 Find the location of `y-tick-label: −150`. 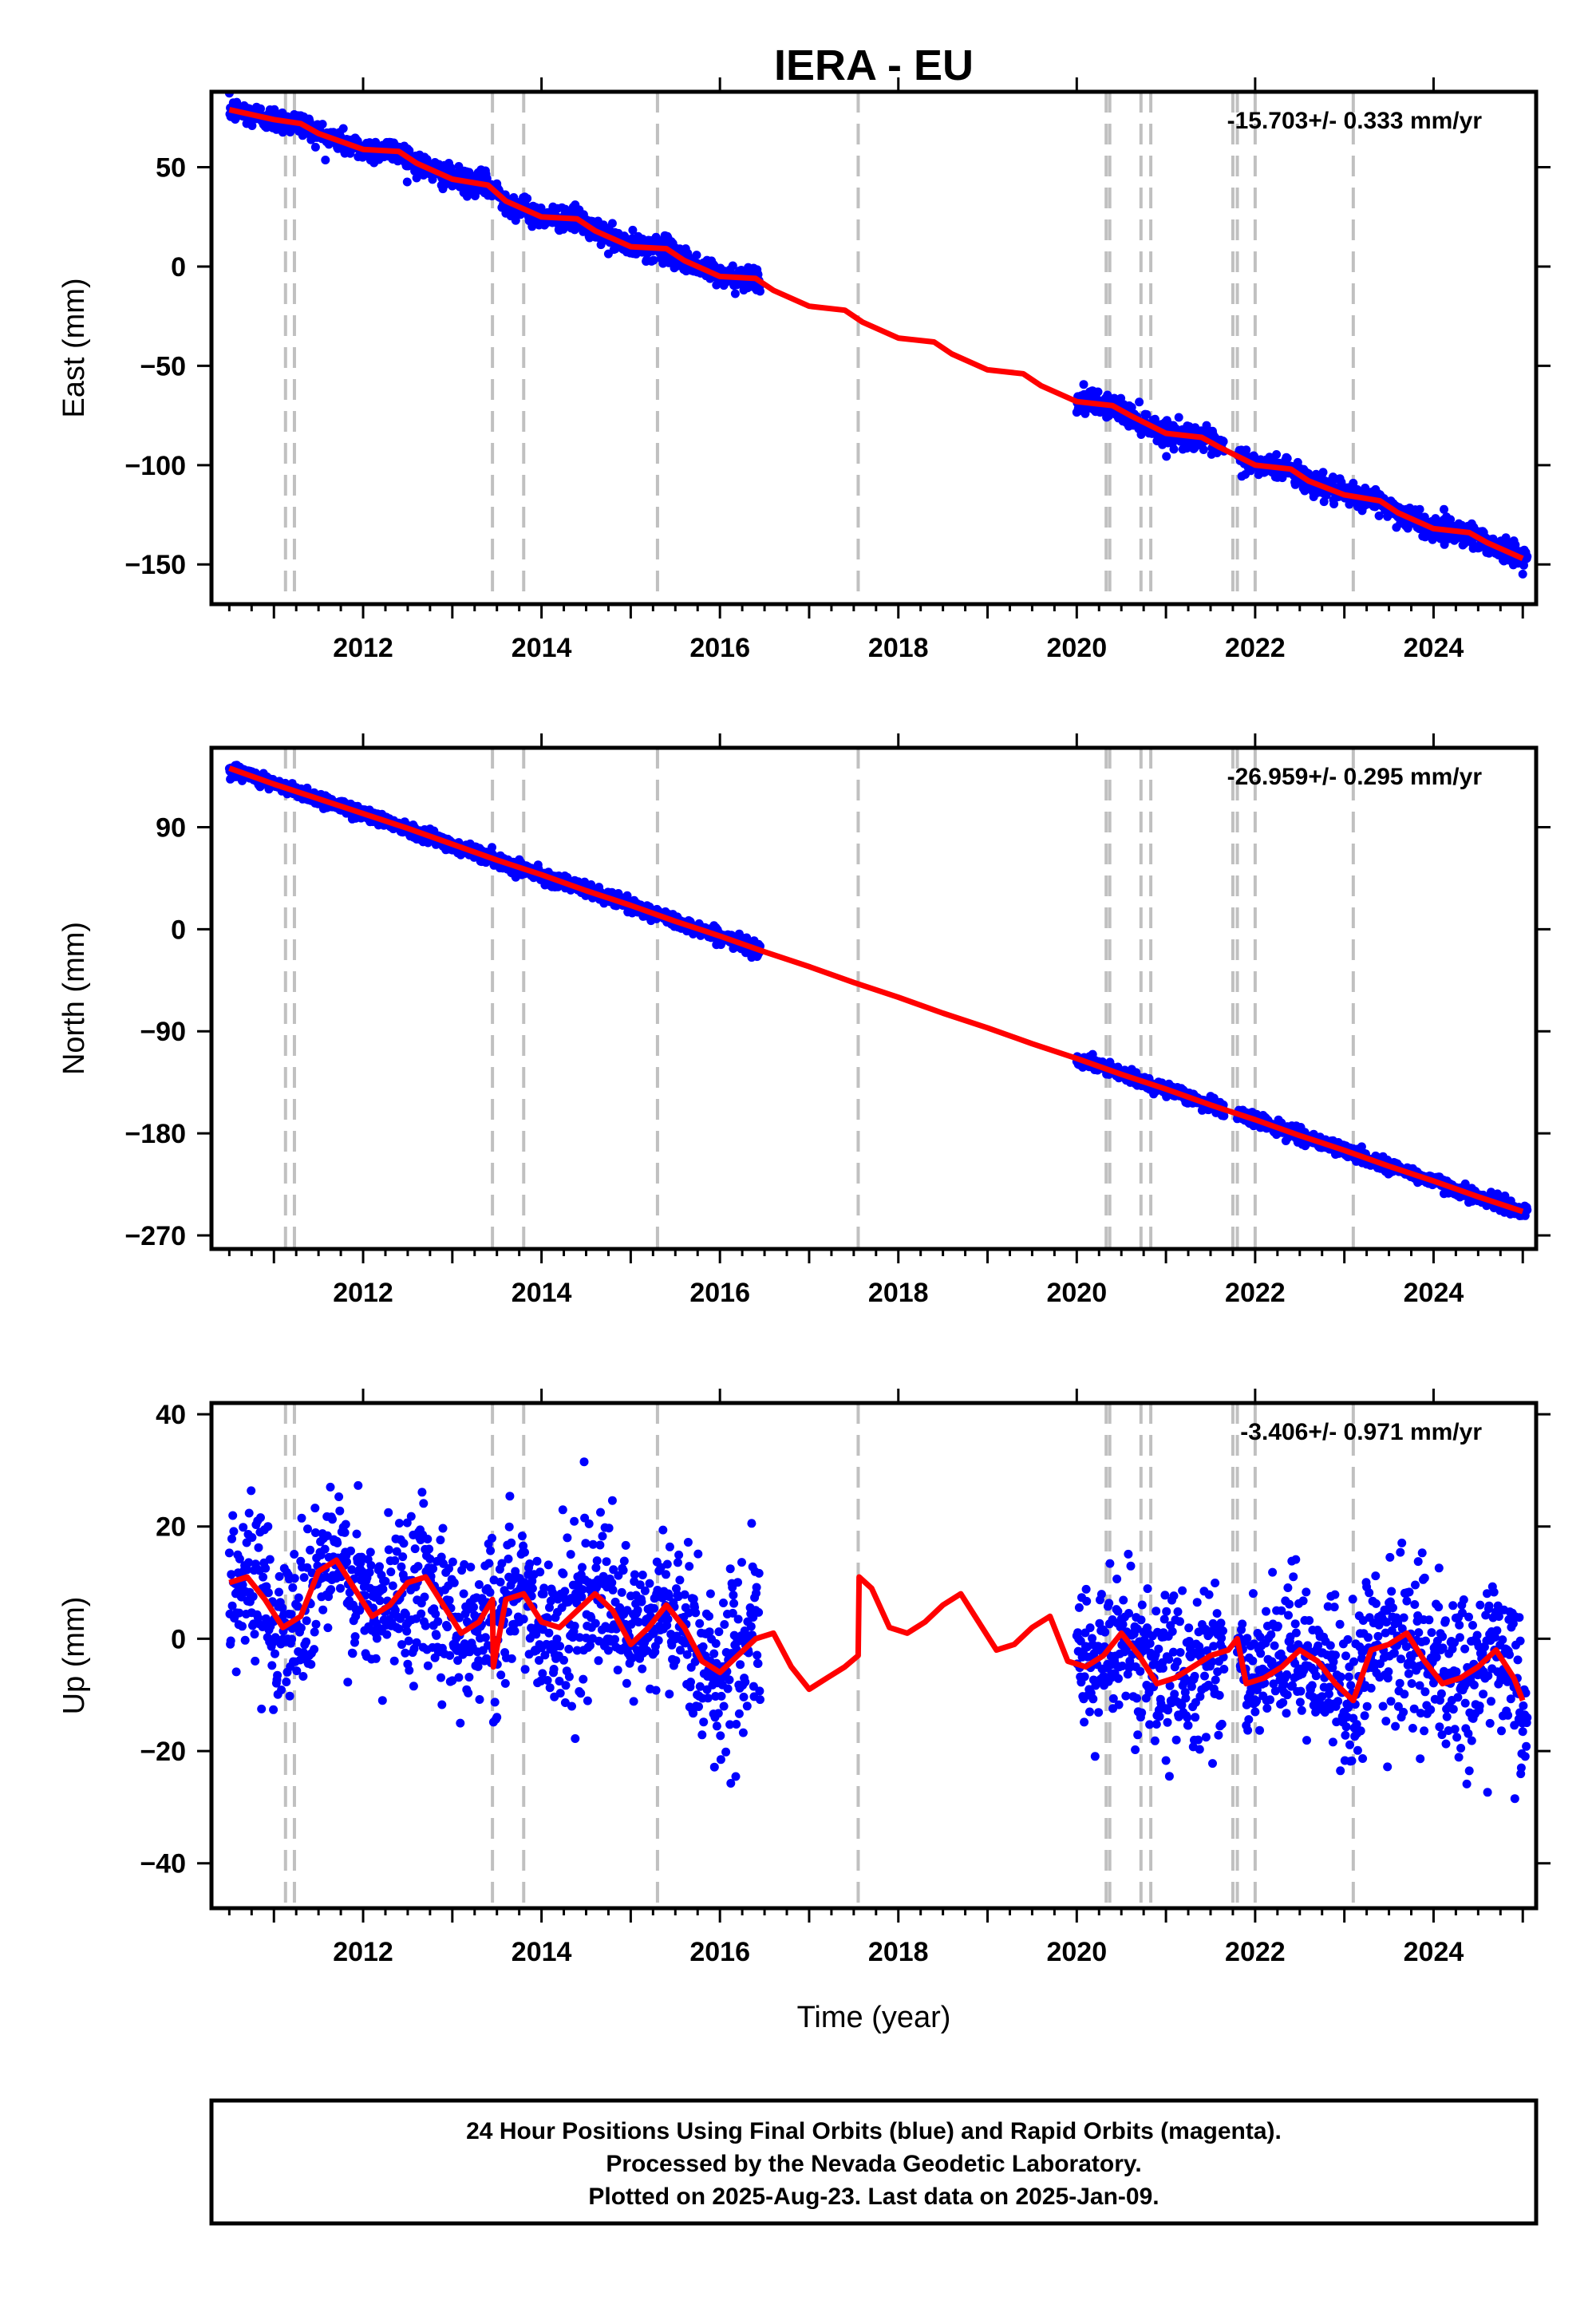

y-tick-label: −150 is located at coordinates (155, 565).